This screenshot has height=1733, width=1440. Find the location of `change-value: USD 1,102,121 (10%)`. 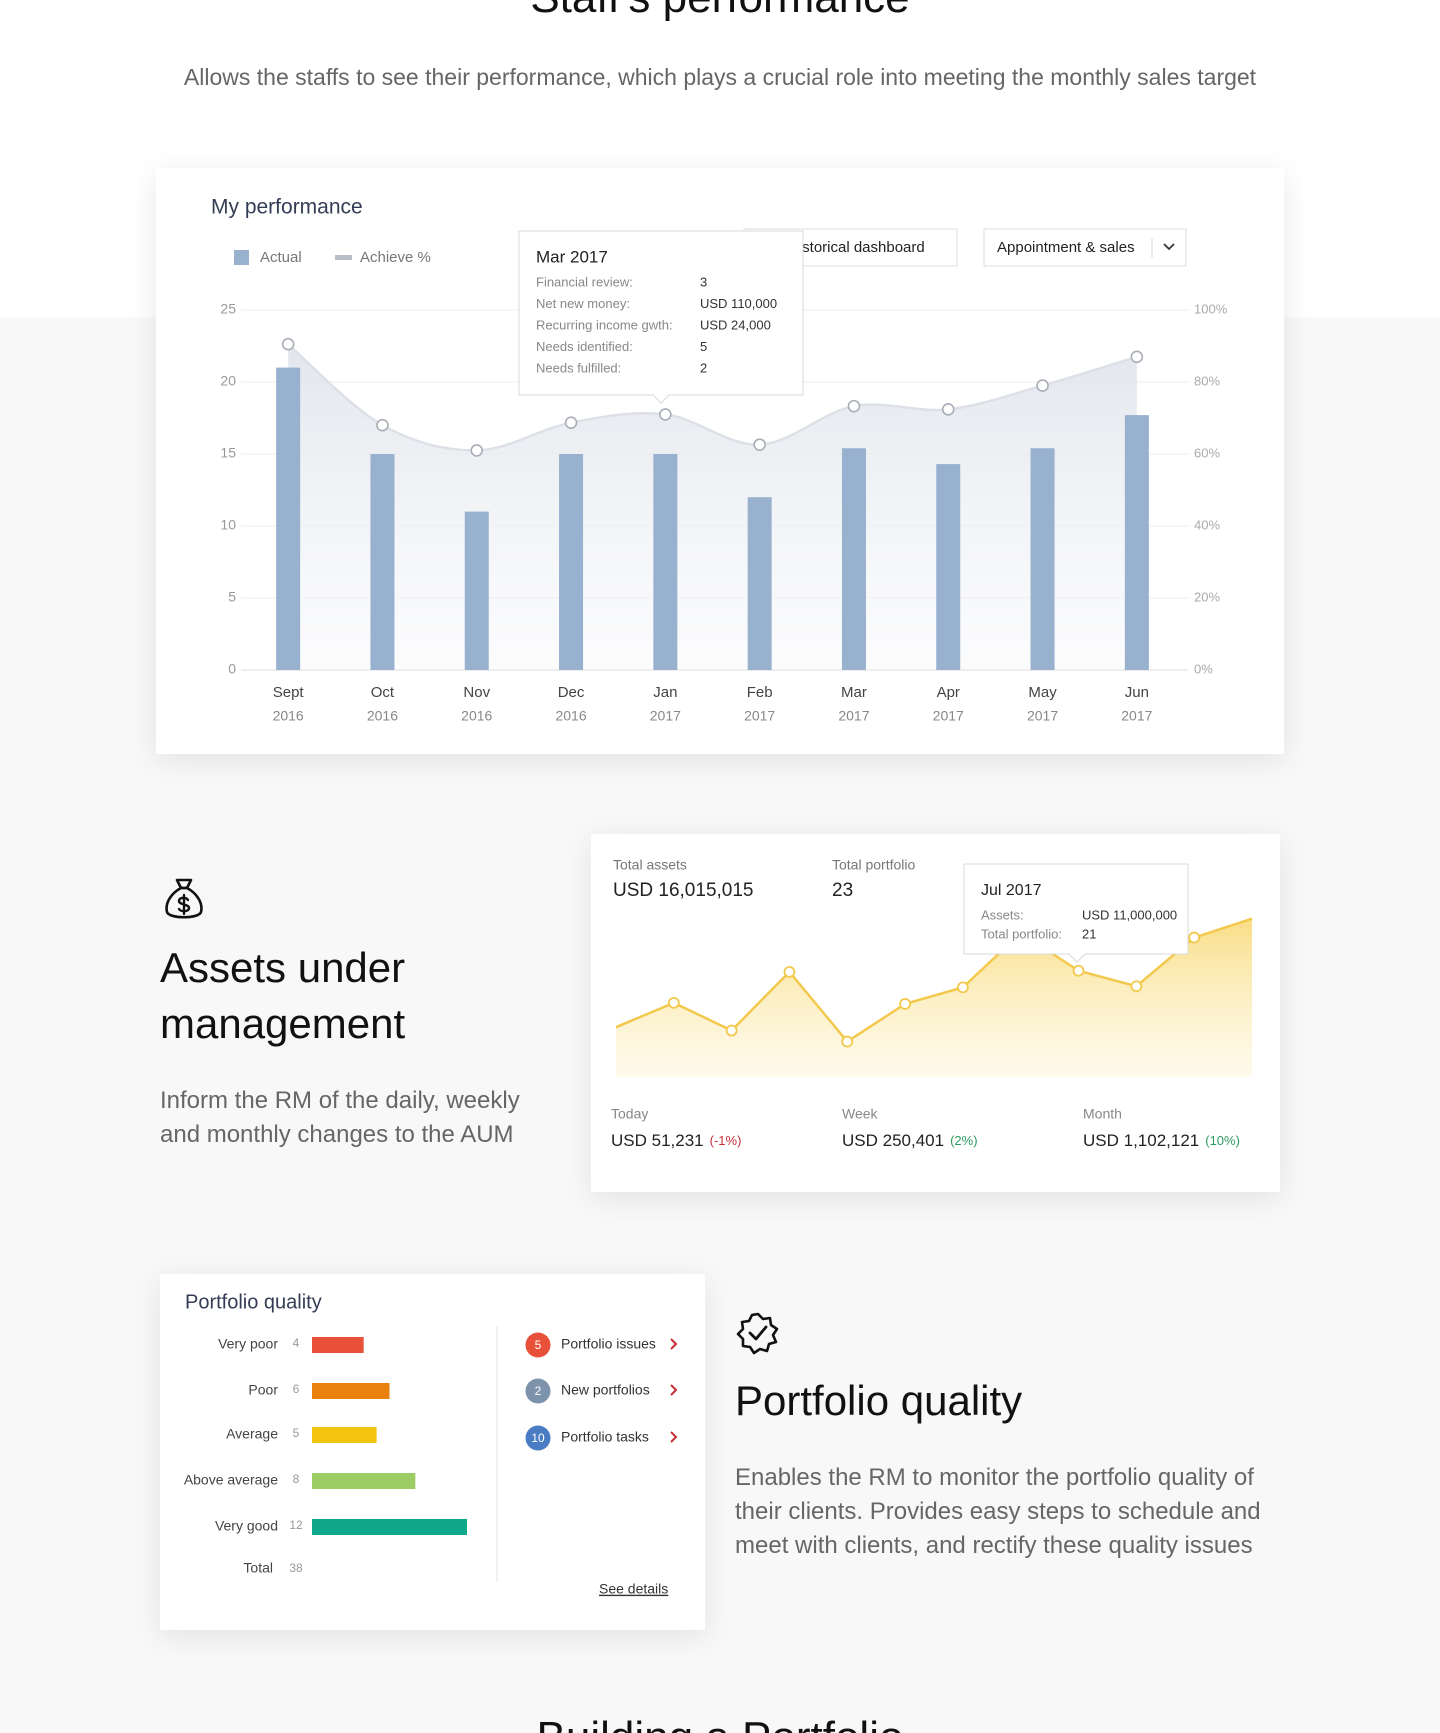

change-value: USD 1,102,121 (10%) is located at coordinates (1161, 1140).